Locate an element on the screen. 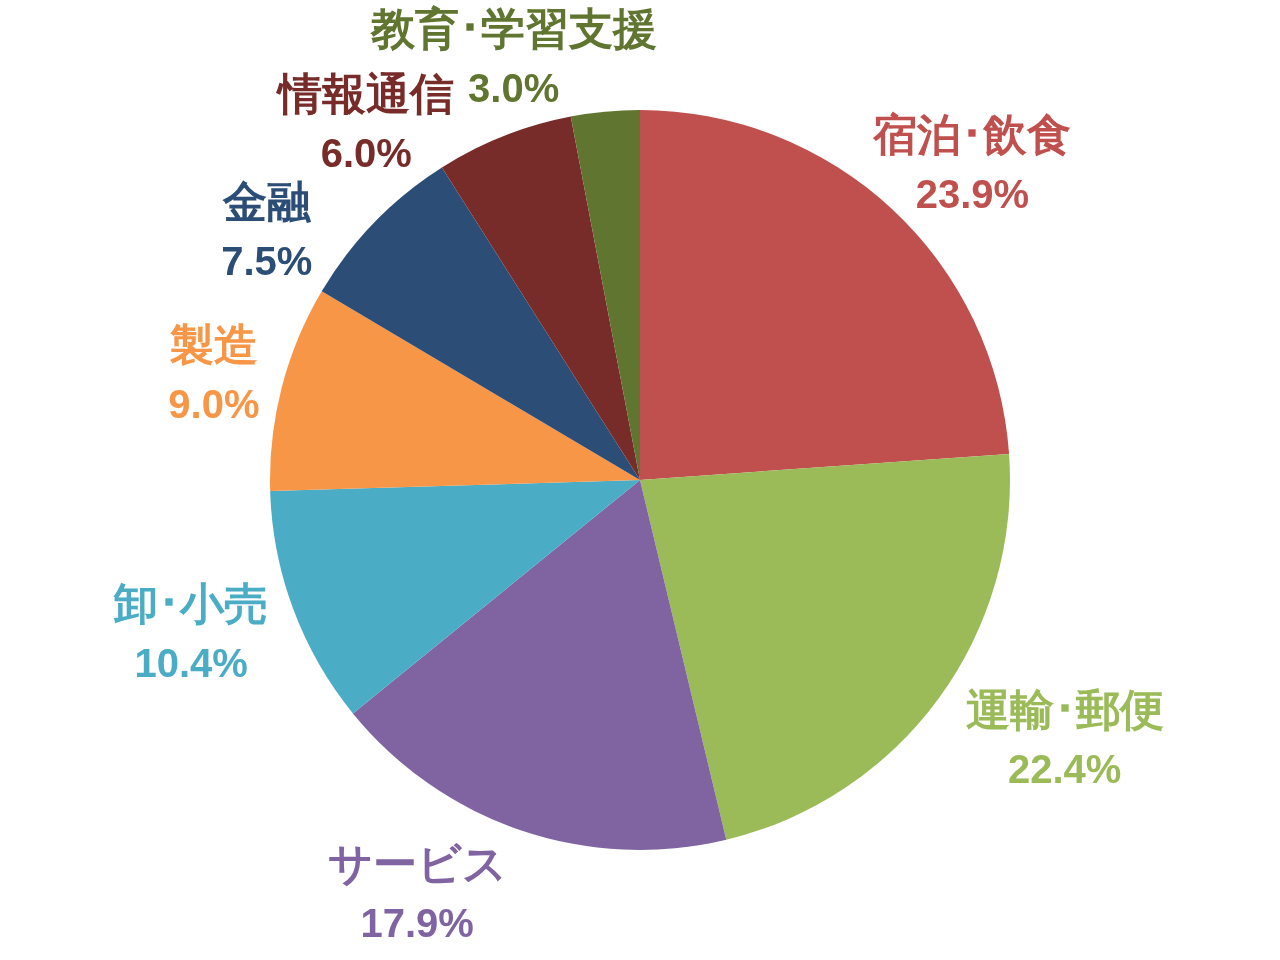  slice-label: 宿泊･飲食 is located at coordinates (972, 135).